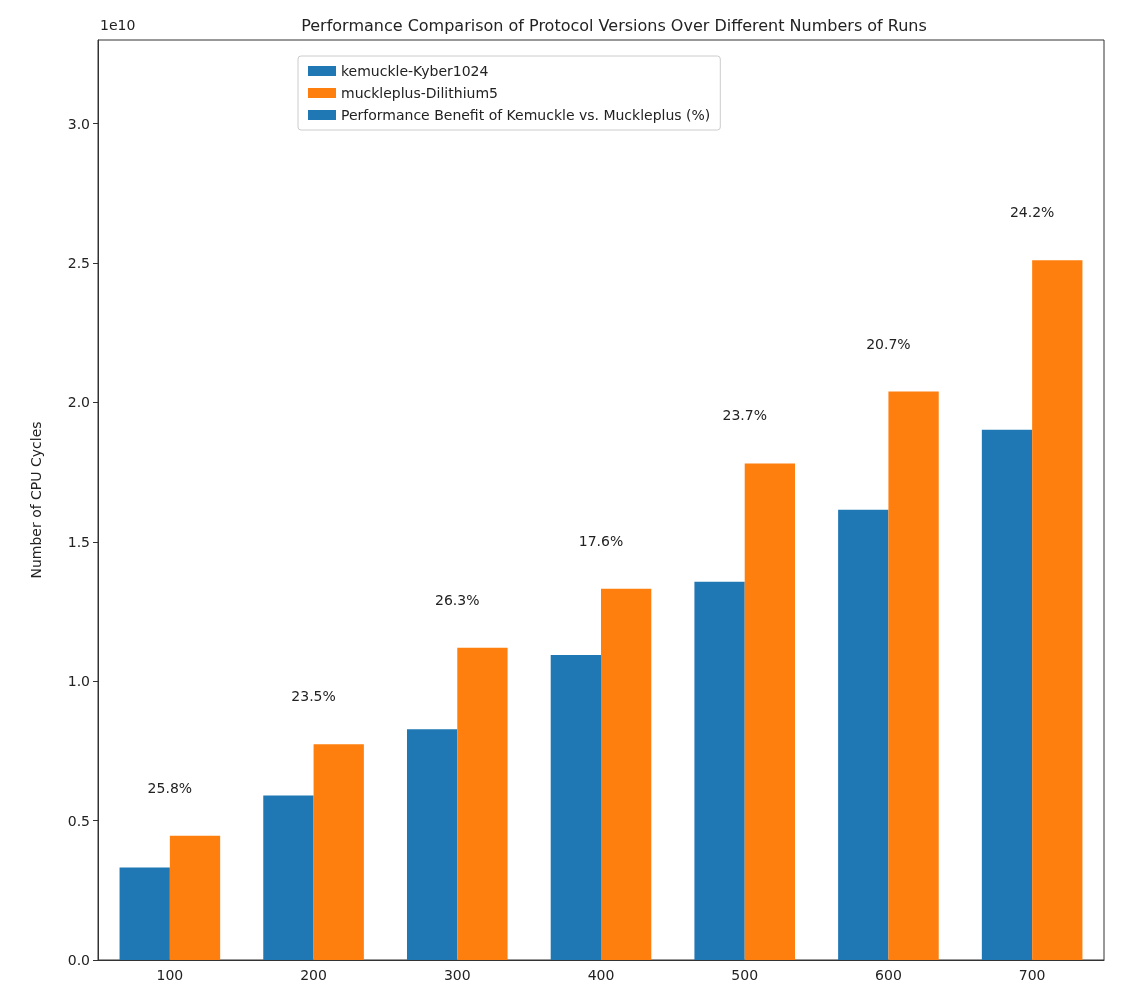 The width and height of the screenshot is (1132, 1003). I want to click on x-tick-label: 600, so click(888, 975).